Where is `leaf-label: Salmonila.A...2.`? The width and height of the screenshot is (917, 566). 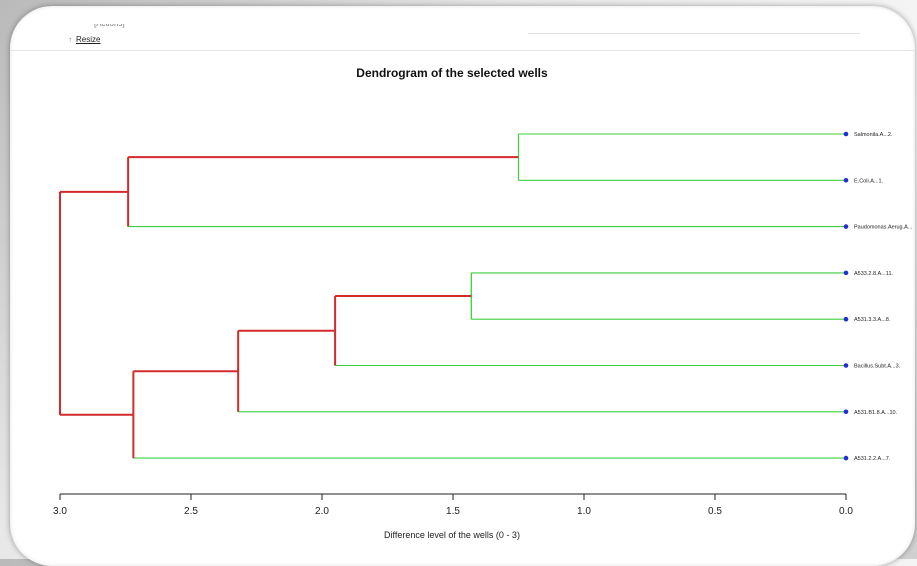
leaf-label: Salmonila.A...2. is located at coordinates (873, 135).